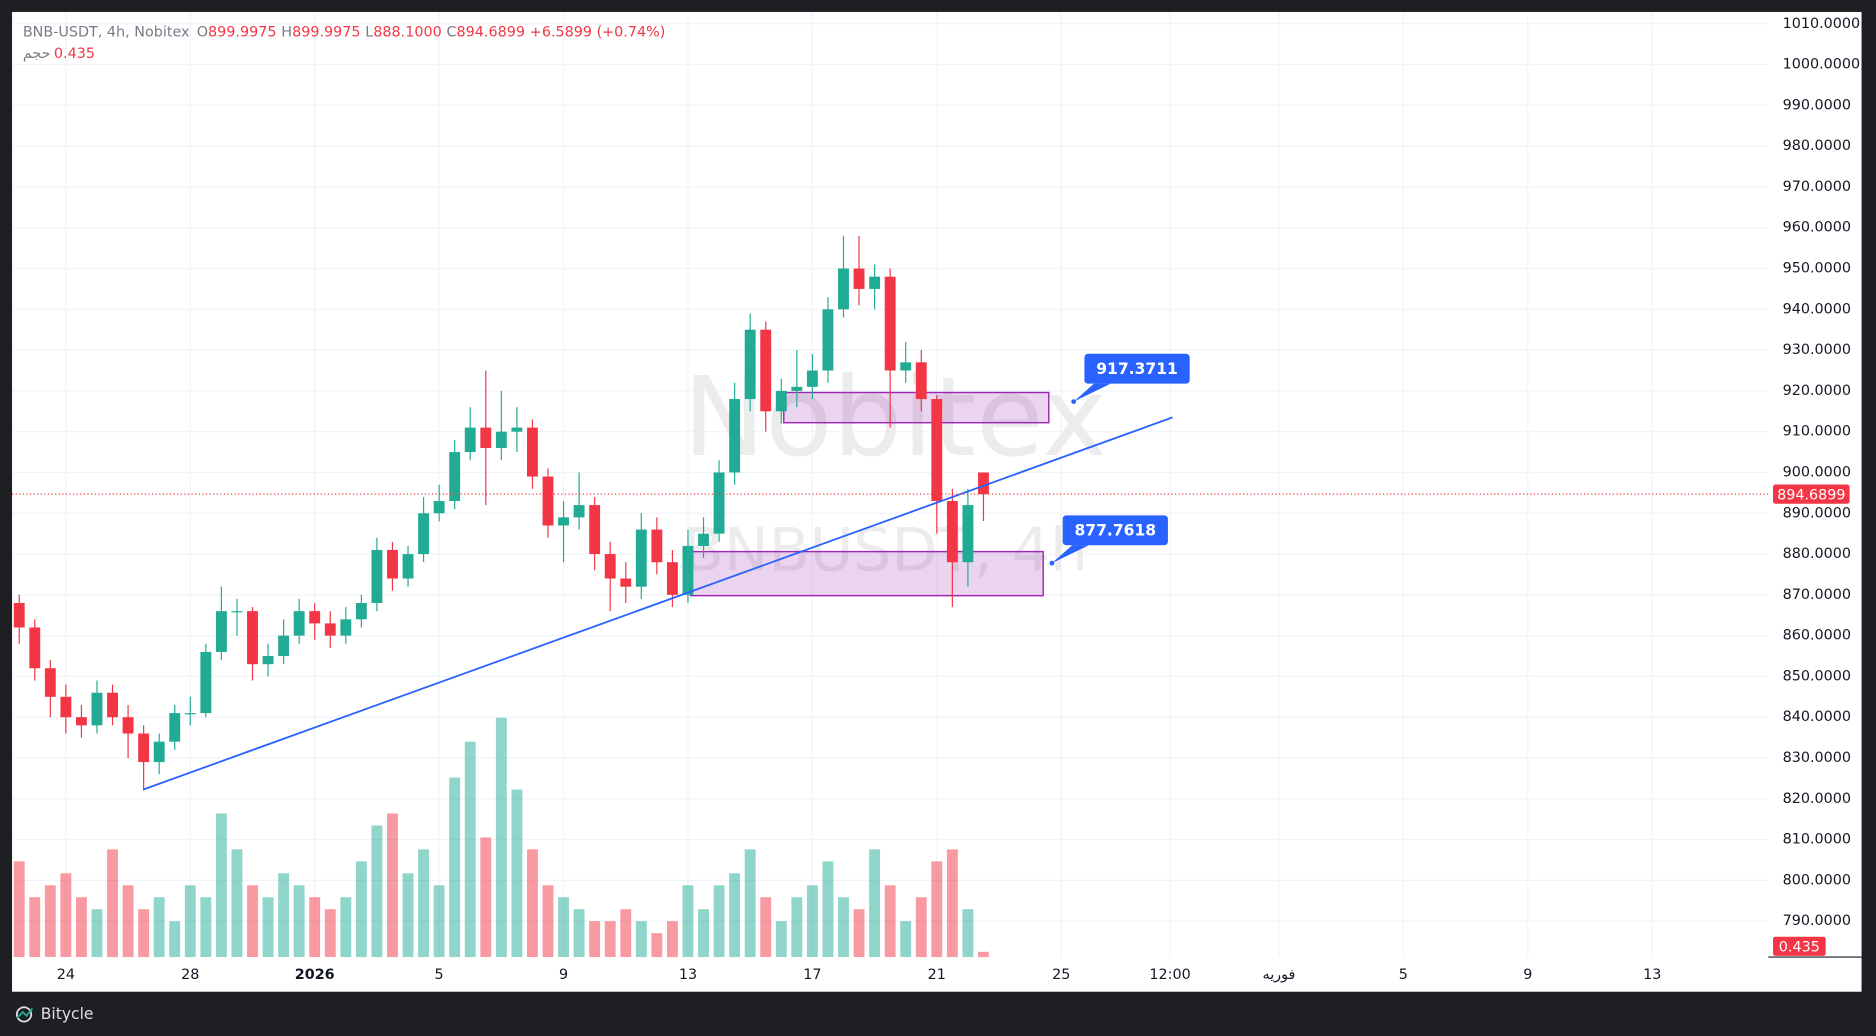 The image size is (1876, 1036). I want to click on volume-tag, so click(1799, 946).